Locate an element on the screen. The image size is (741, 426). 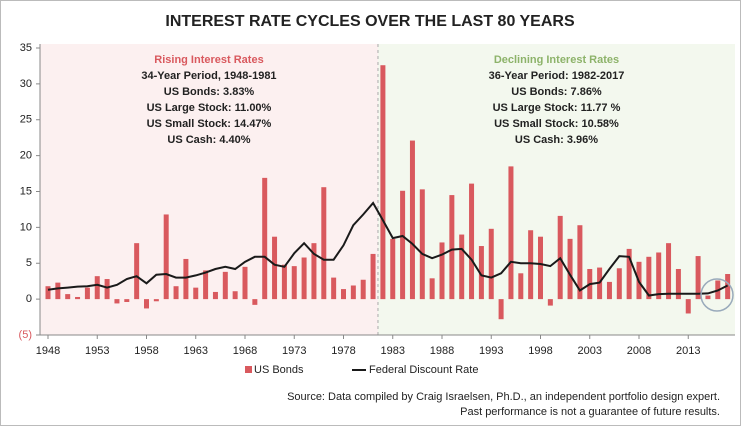
panel-line: US Cash: 3.96% is located at coordinates (556, 140).